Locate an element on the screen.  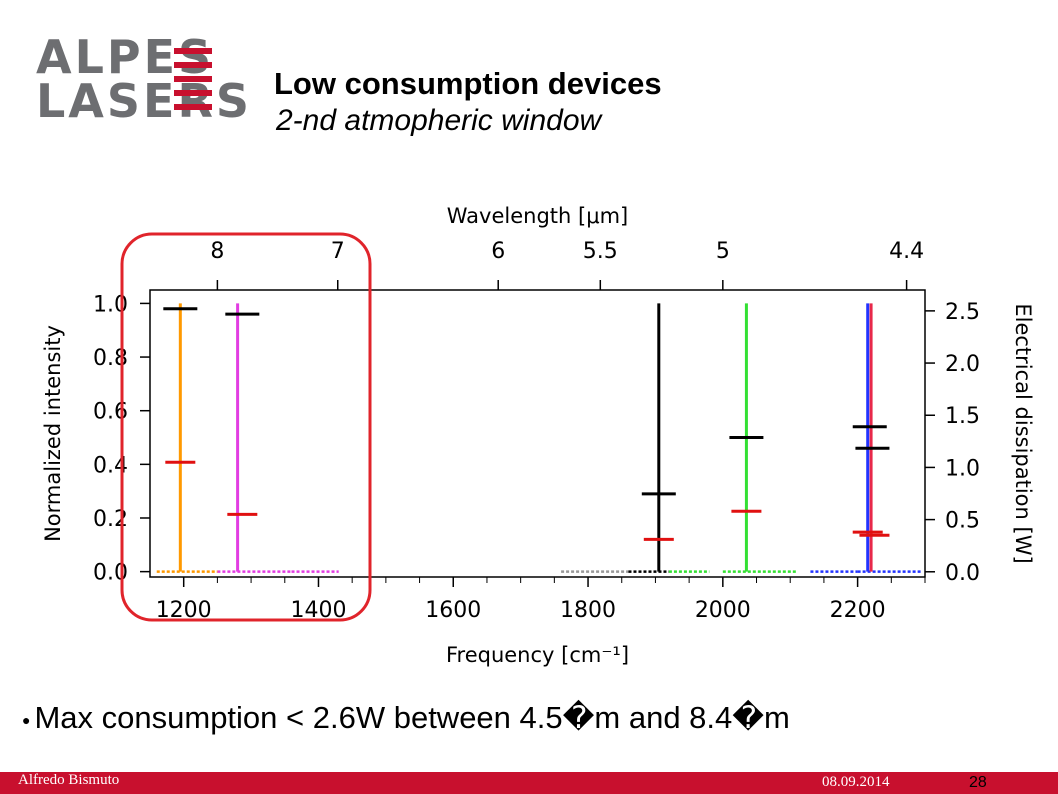
logo-line-1: ALPES is located at coordinates (125, 57).